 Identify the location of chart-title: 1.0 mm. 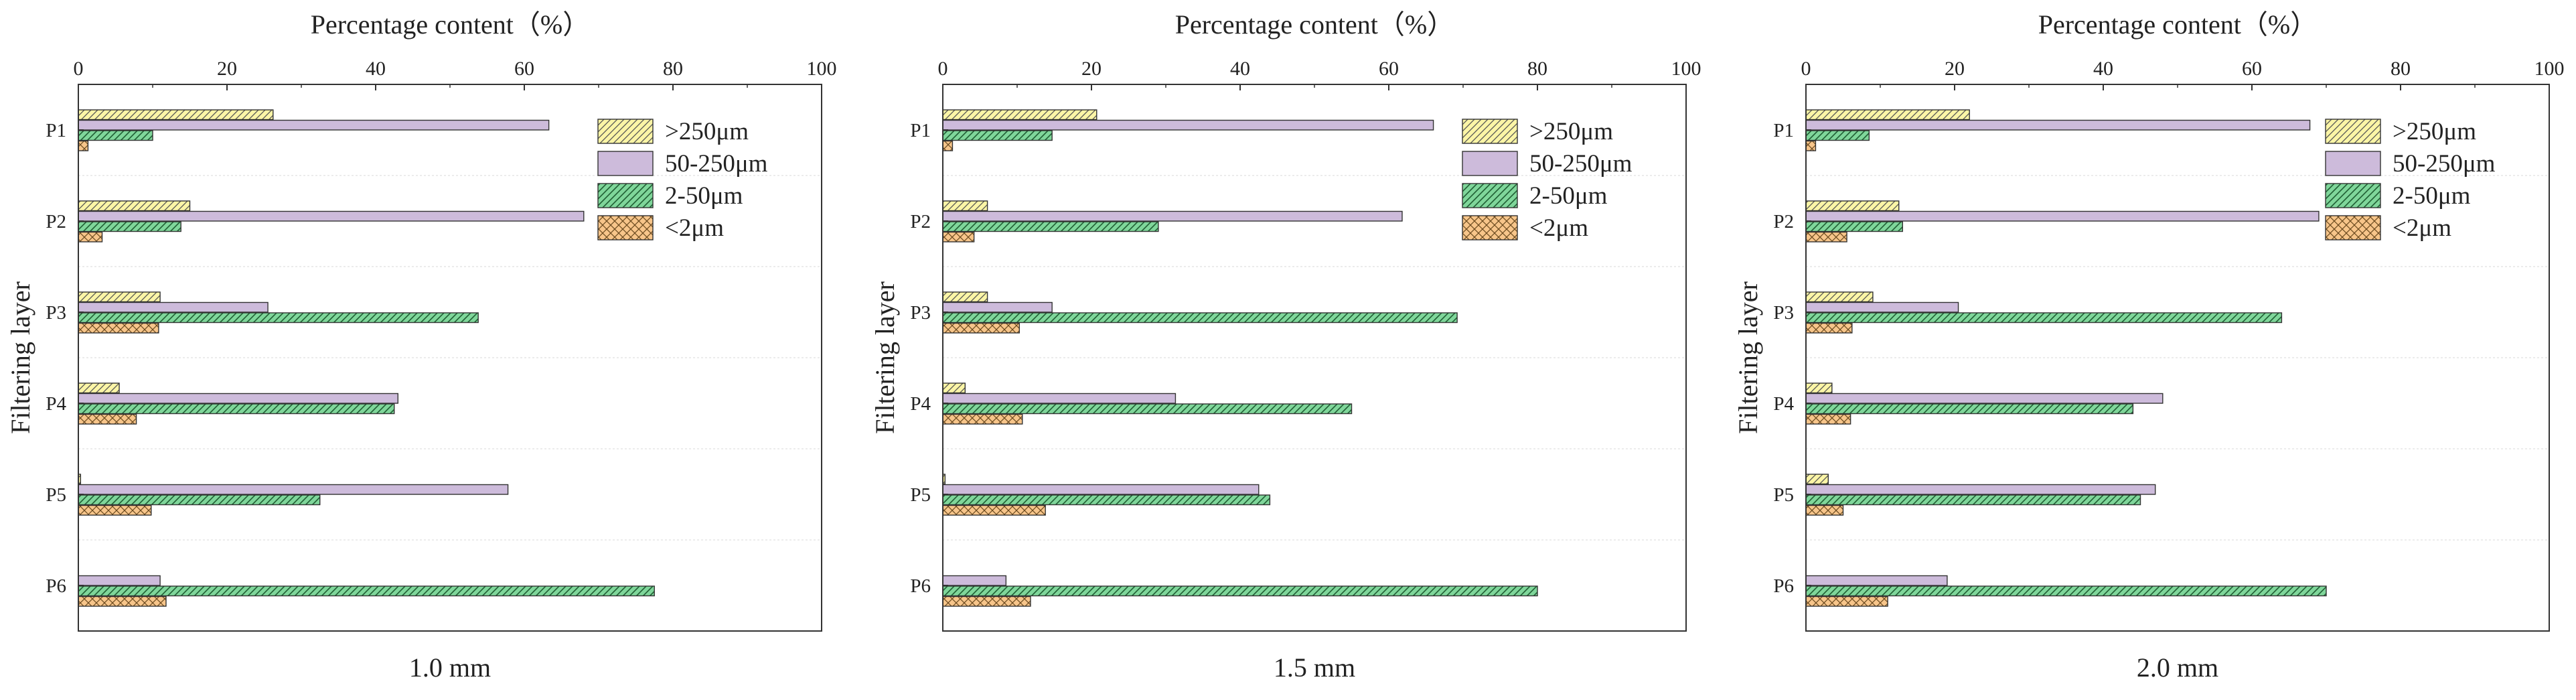
(450, 668).